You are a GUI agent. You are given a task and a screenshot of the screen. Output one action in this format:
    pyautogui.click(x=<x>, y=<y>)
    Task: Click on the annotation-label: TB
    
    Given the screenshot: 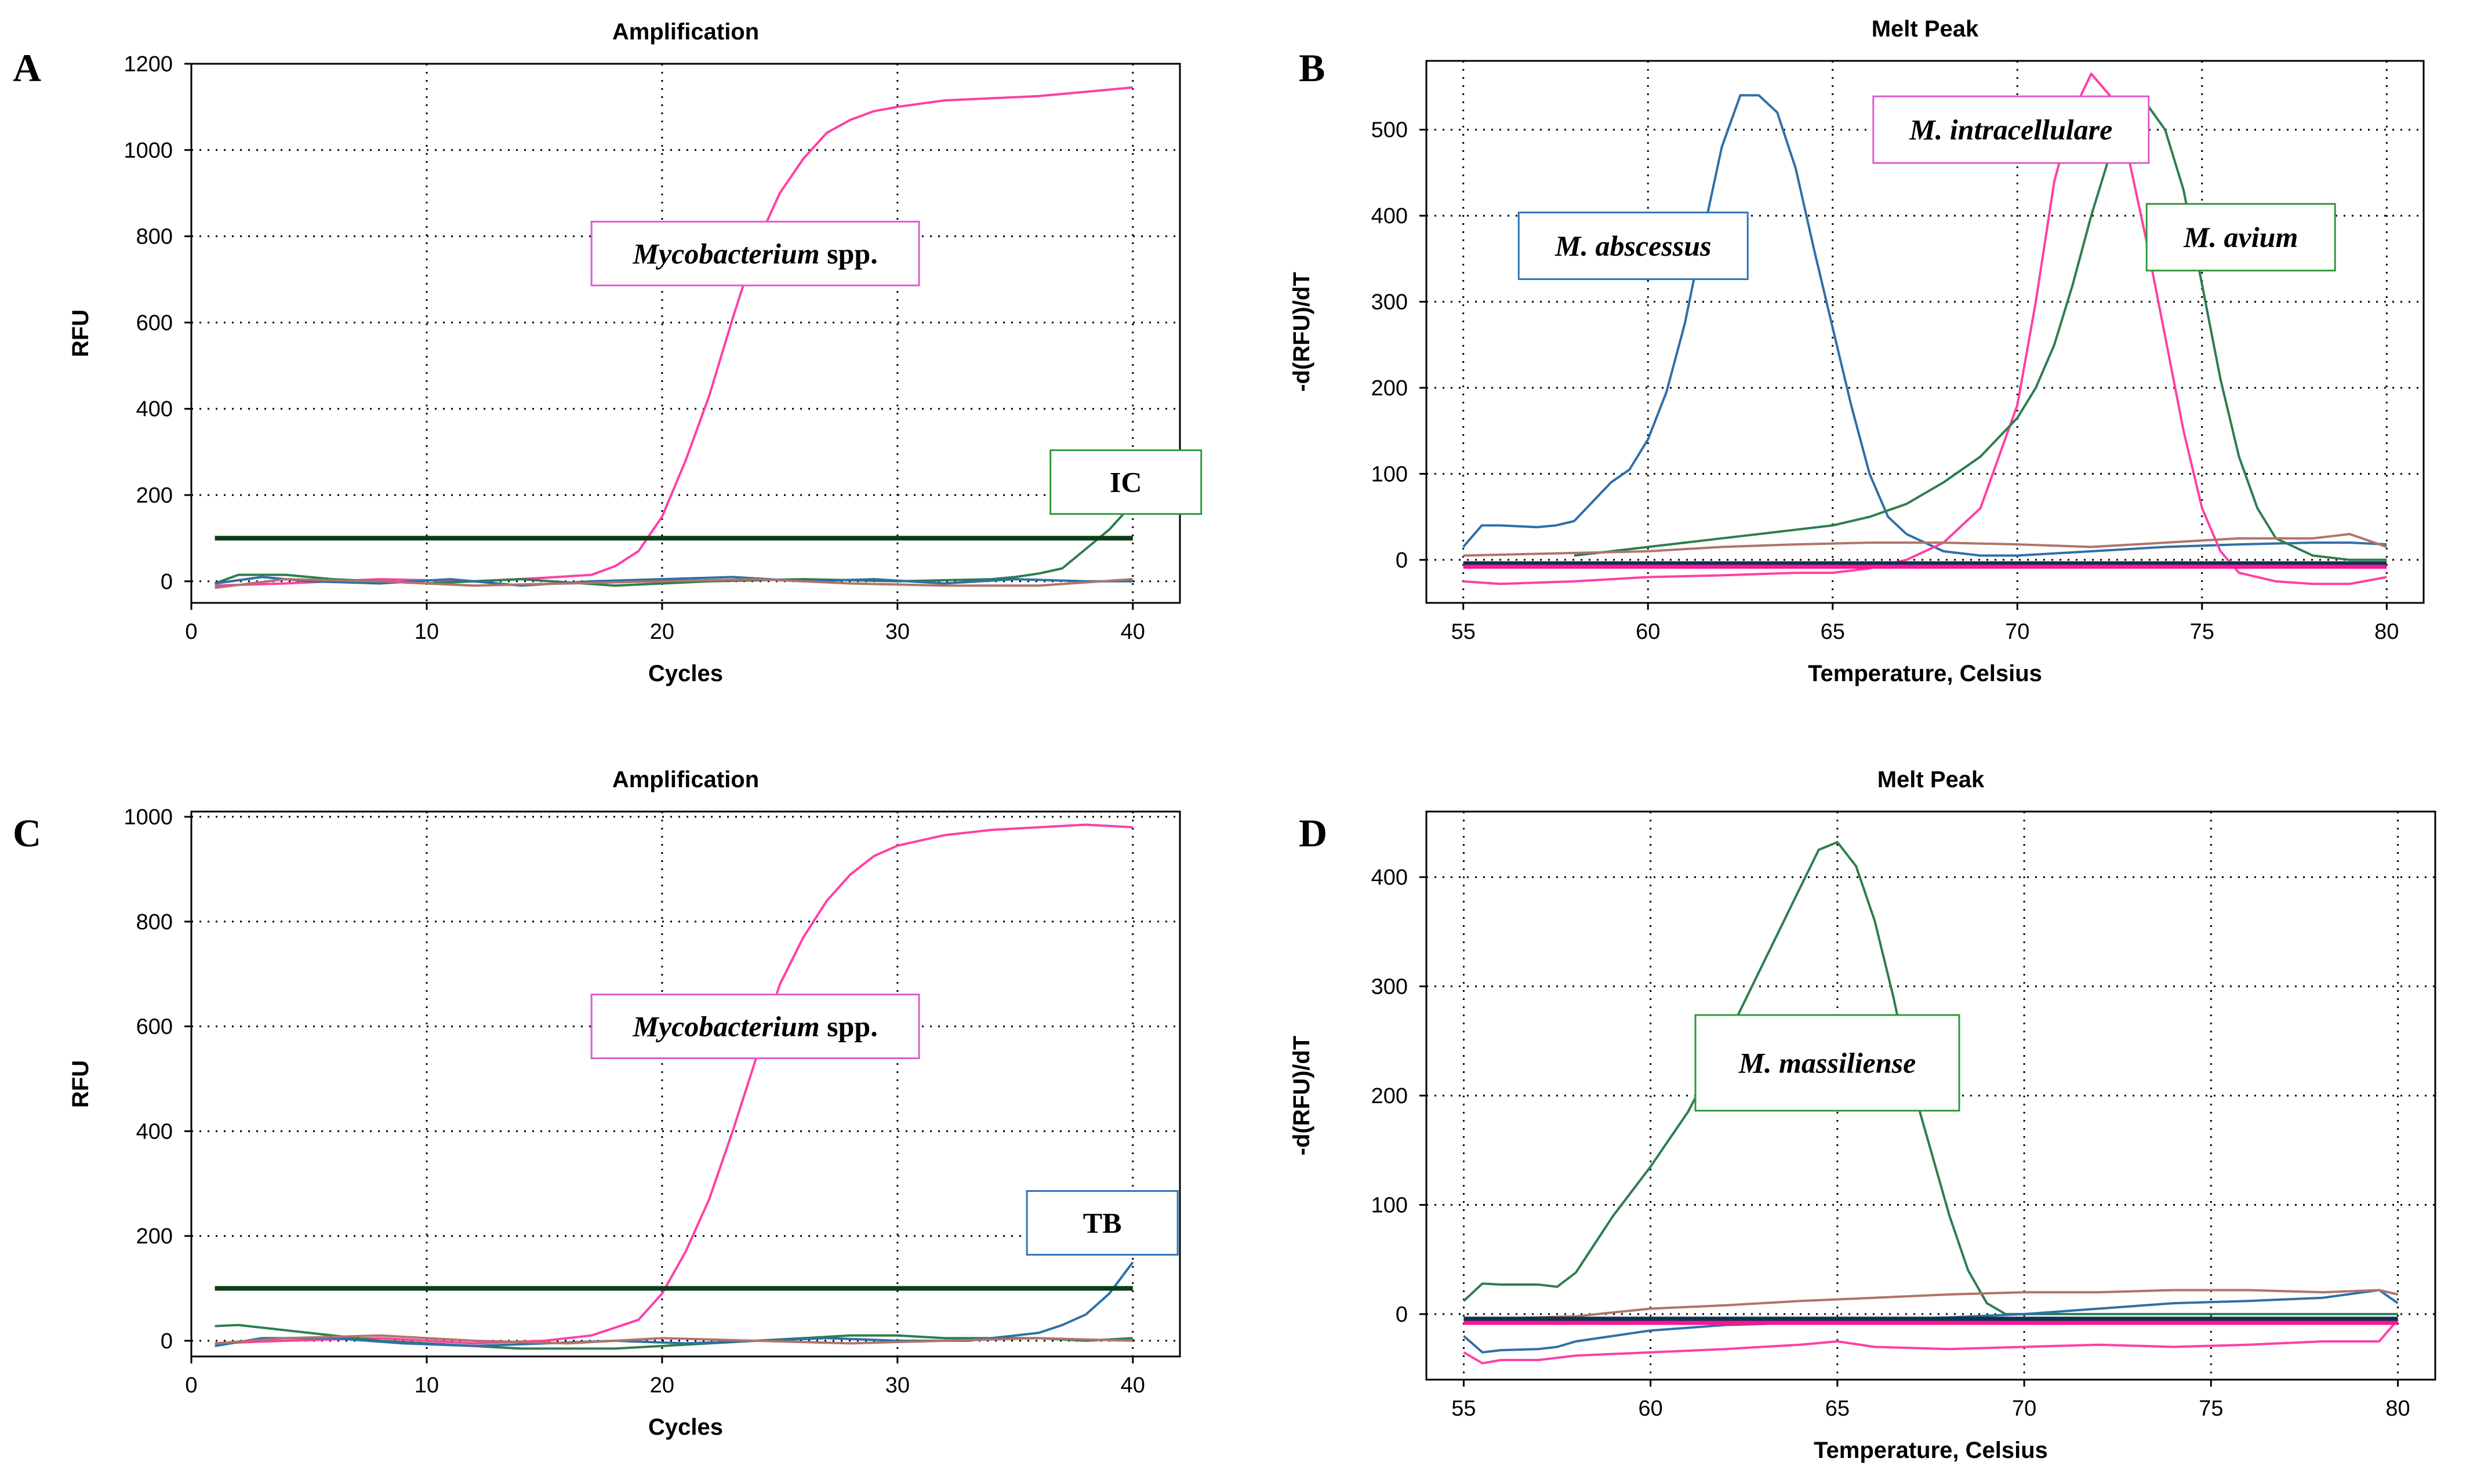 What is the action you would take?
    pyautogui.click(x=1102, y=1223)
    